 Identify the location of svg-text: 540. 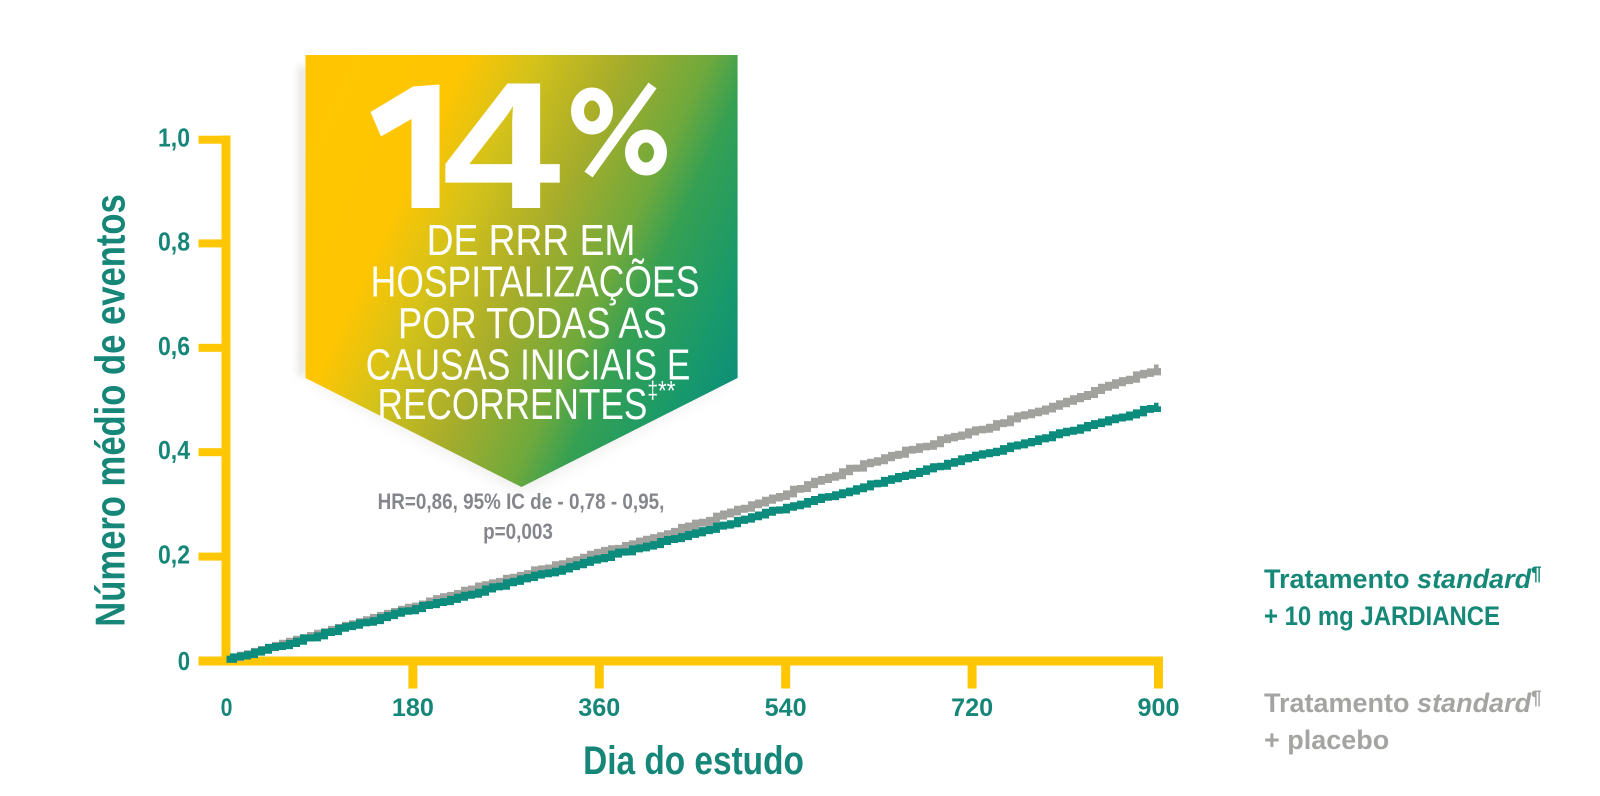
(786, 708).